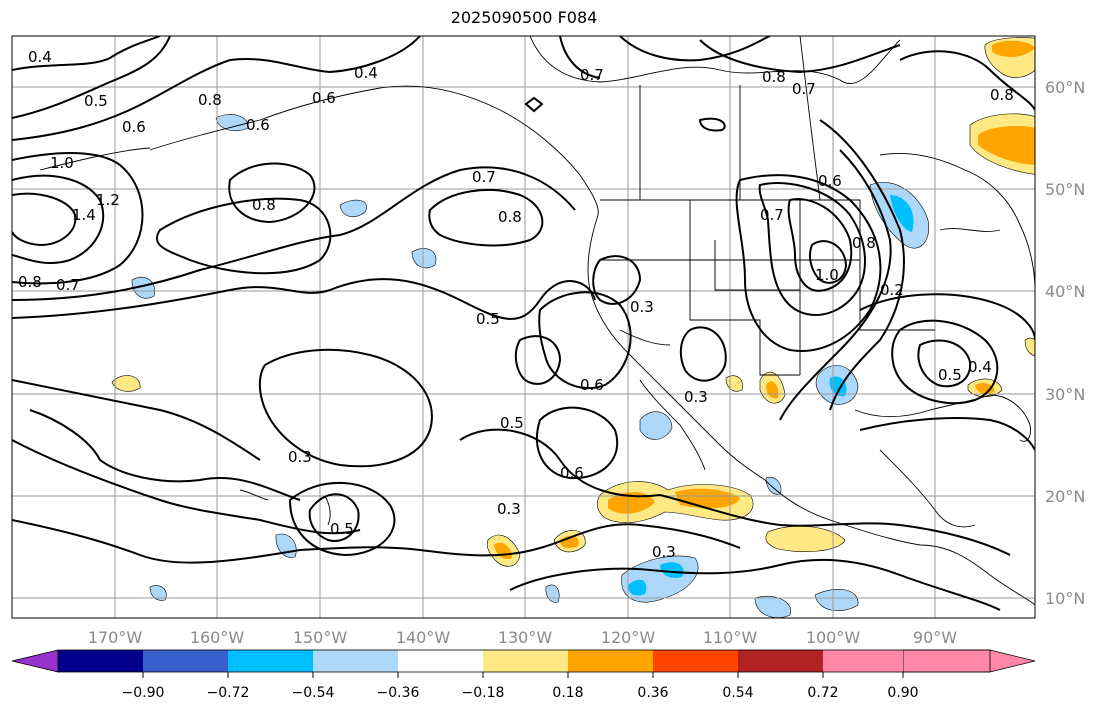  I want to click on lon-label: 140°W, so click(423, 637).